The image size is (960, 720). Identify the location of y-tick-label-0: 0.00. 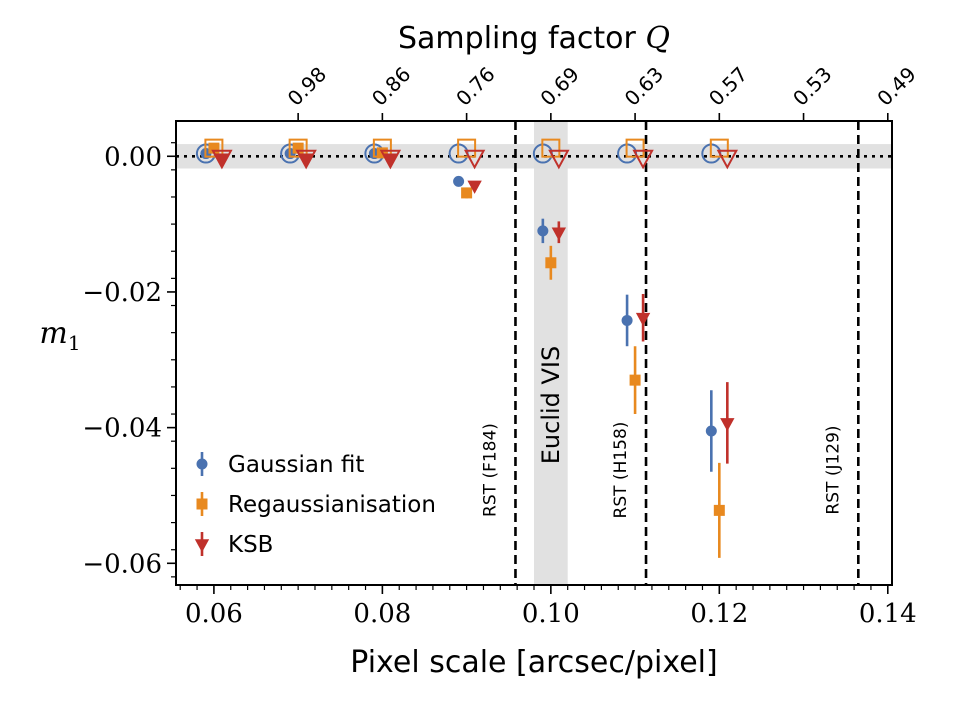
(133, 157).